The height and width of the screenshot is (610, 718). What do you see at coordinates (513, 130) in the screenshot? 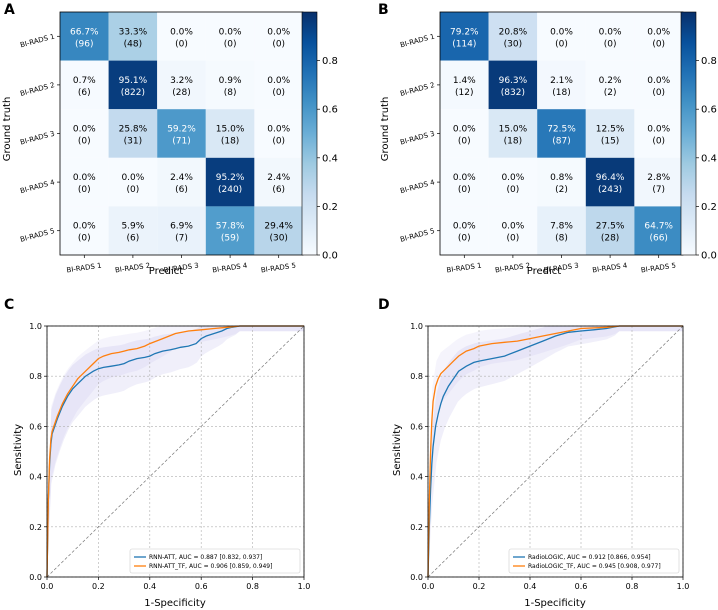
I see `cell-percent-label: 15.0%` at bounding box center [513, 130].